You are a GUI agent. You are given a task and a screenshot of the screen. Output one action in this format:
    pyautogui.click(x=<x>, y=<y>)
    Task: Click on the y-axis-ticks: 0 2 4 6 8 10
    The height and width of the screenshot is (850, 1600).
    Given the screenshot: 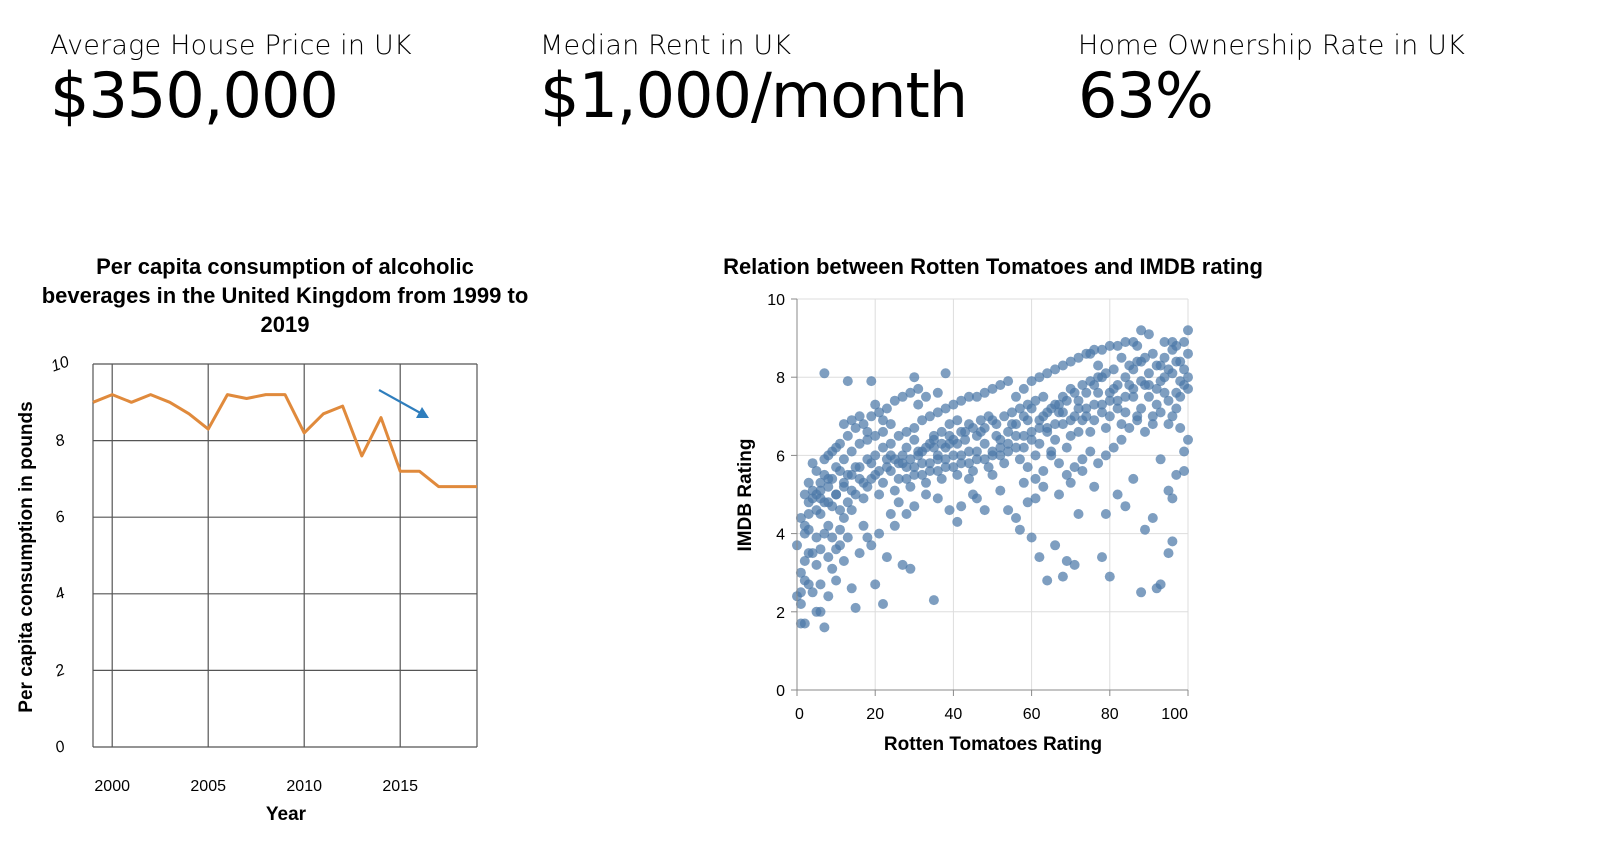 What is the action you would take?
    pyautogui.click(x=60, y=555)
    